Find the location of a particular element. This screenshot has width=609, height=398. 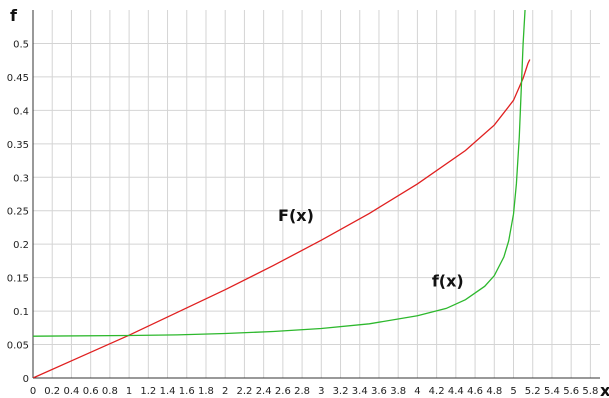

x-tick-label: 4.2 is located at coordinates (437, 391).